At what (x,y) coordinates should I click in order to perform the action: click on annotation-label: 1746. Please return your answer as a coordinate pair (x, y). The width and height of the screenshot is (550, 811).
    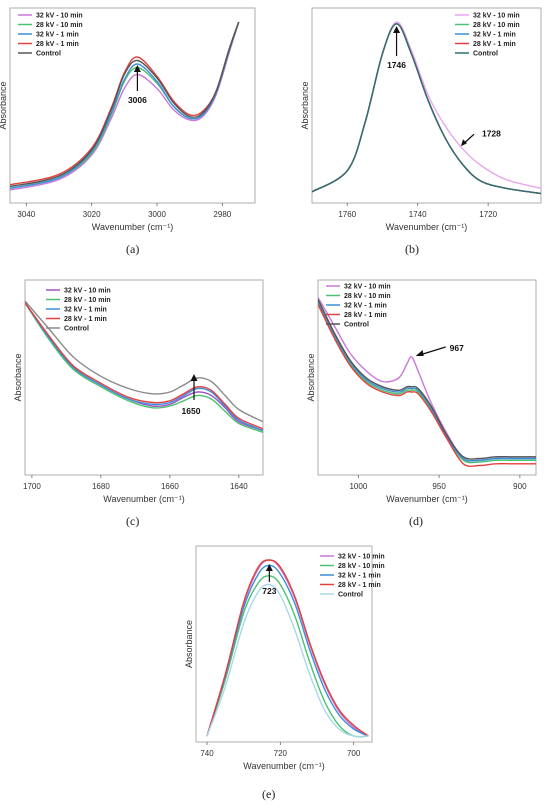
    Looking at the image, I should click on (396, 65).